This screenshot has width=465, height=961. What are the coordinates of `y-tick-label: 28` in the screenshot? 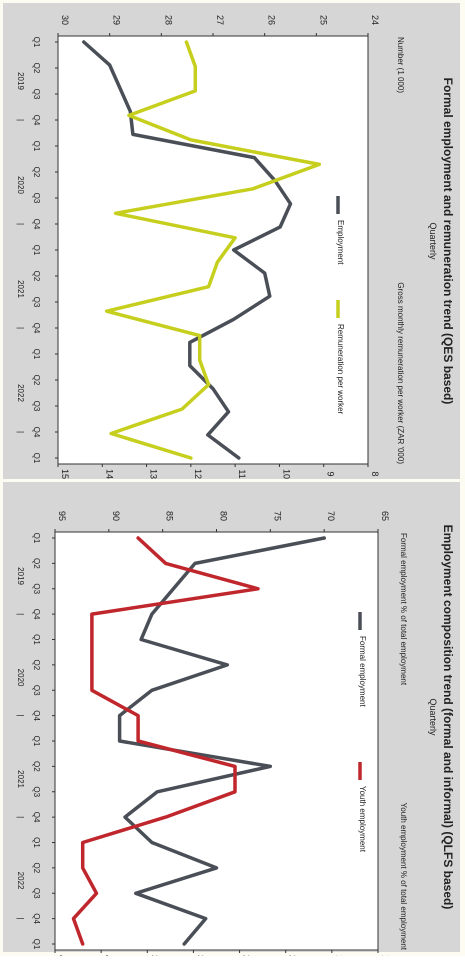 It's located at (168, 20).